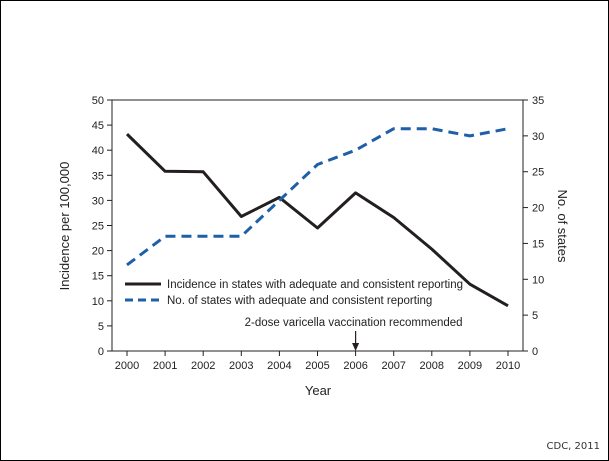 The width and height of the screenshot is (609, 461). Describe the element at coordinates (538, 280) in the screenshot. I see `y-right-tick-label: 10` at that location.